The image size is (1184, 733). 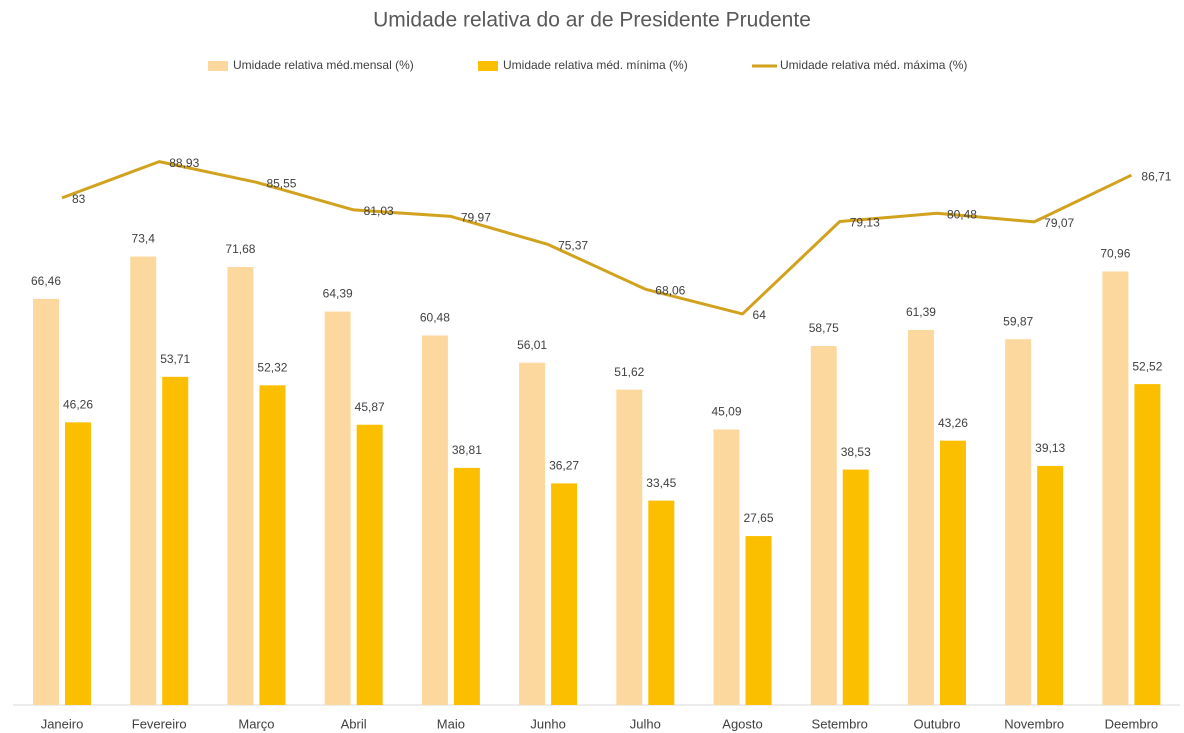 What do you see at coordinates (467, 450) in the screenshot?
I see `data-label: 38,81` at bounding box center [467, 450].